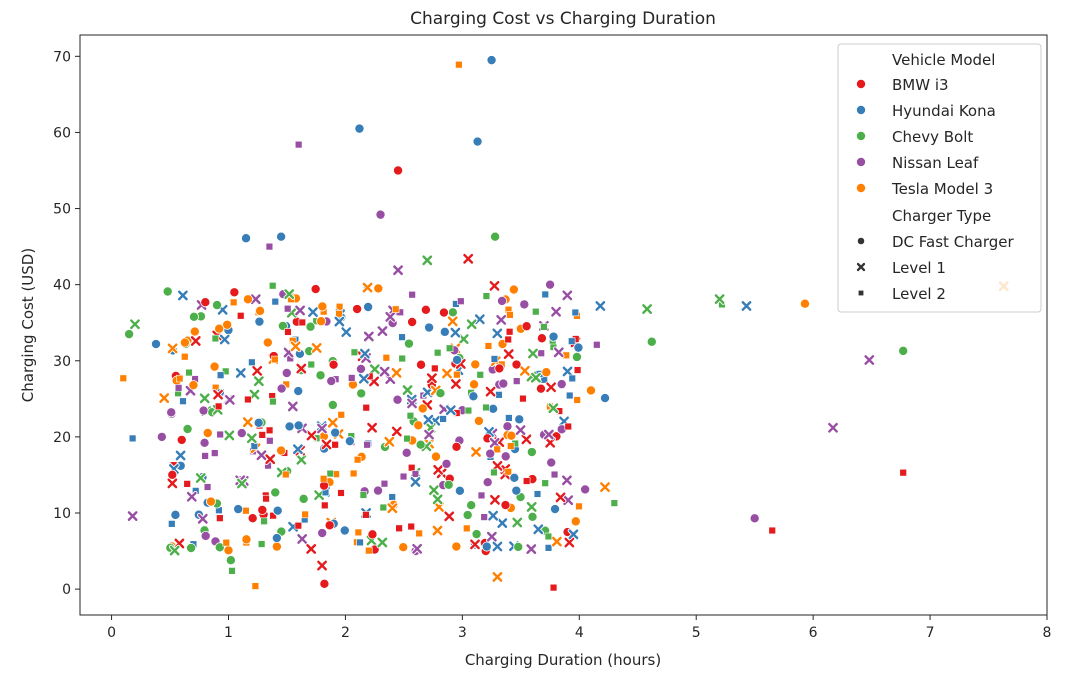  What do you see at coordinates (228, 633) in the screenshot?
I see `x-tick-label: 1` at bounding box center [228, 633].